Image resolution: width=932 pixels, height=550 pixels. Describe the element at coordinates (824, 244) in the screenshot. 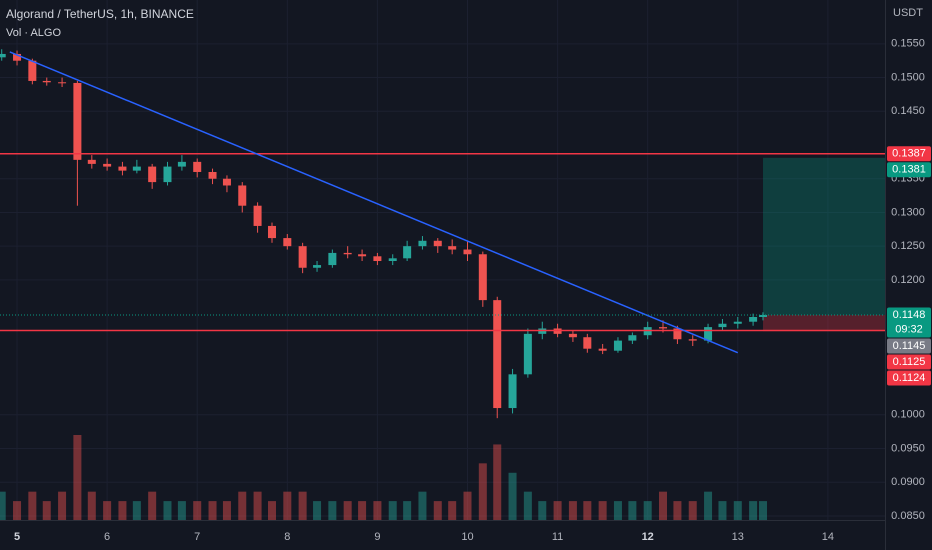

I see `position` at that location.